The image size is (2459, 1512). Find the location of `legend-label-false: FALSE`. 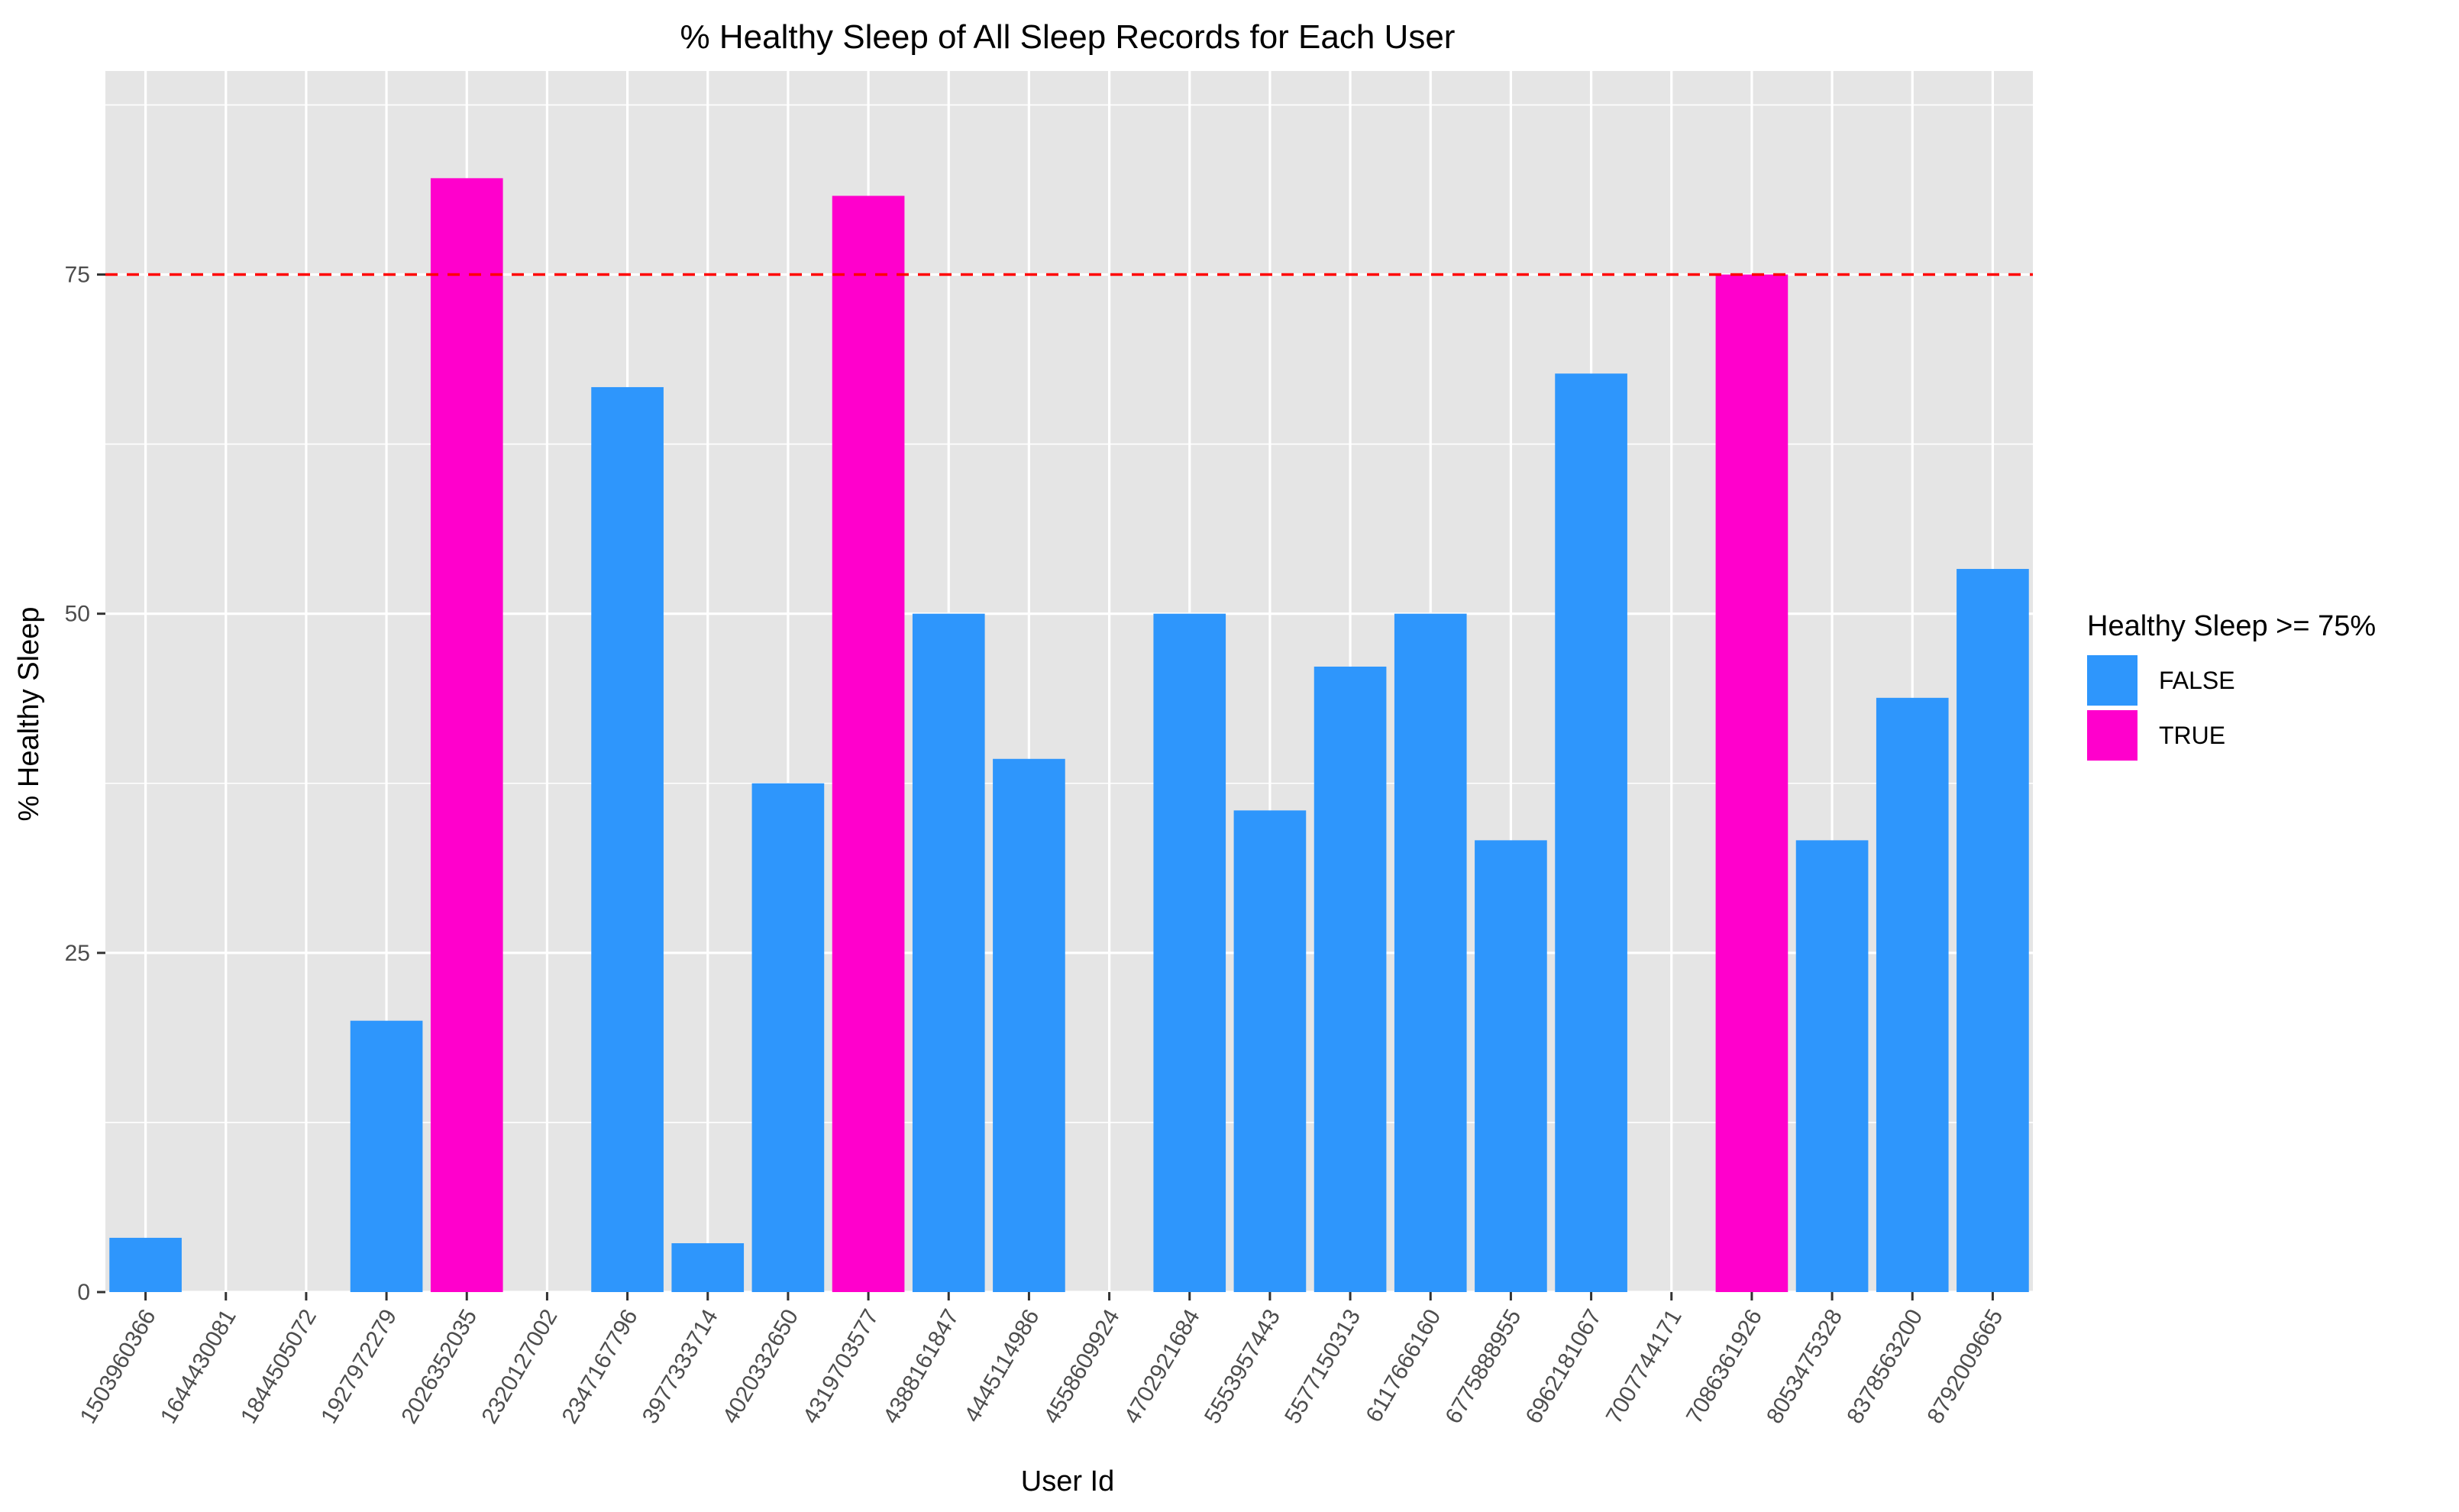

legend-label-false: FALSE is located at coordinates (2197, 680).